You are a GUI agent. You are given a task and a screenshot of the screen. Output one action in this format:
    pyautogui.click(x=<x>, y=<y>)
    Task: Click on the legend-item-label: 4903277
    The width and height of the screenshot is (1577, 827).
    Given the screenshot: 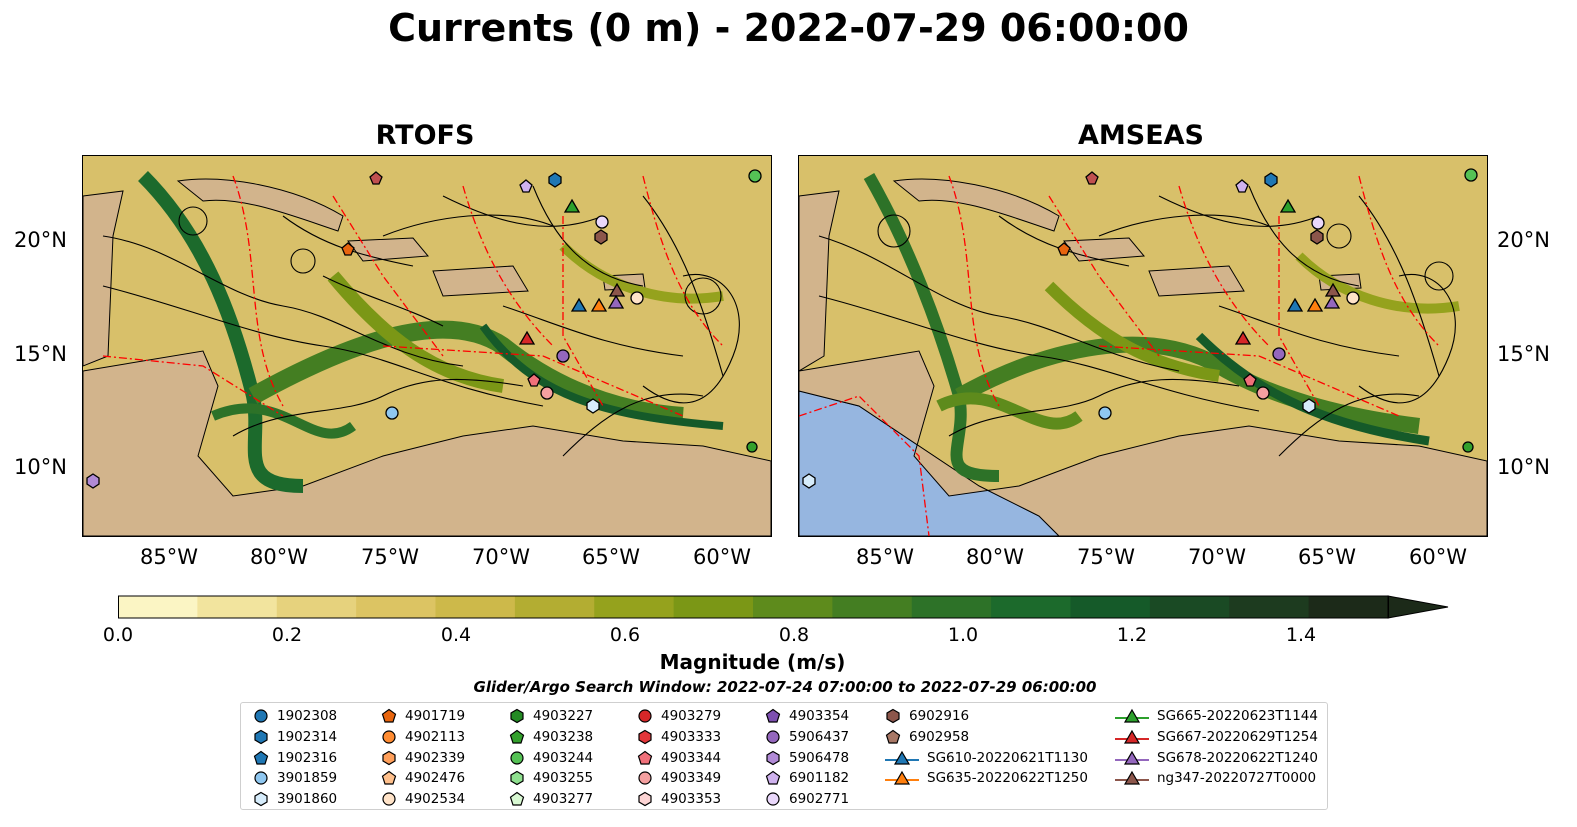 What is the action you would take?
    pyautogui.click(x=563, y=799)
    